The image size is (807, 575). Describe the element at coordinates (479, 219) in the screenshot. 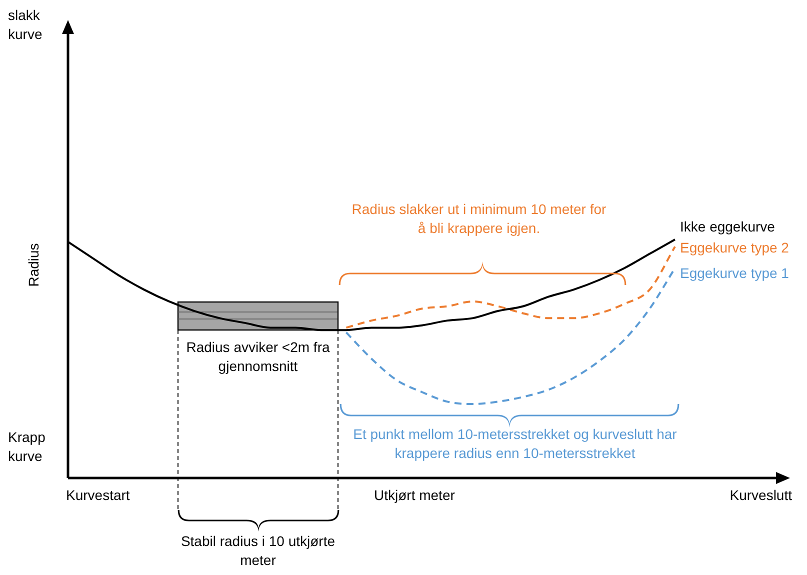

I see `text: Radius slakker ut i minimum 10 meter for å bli krappere igjen.` at that location.